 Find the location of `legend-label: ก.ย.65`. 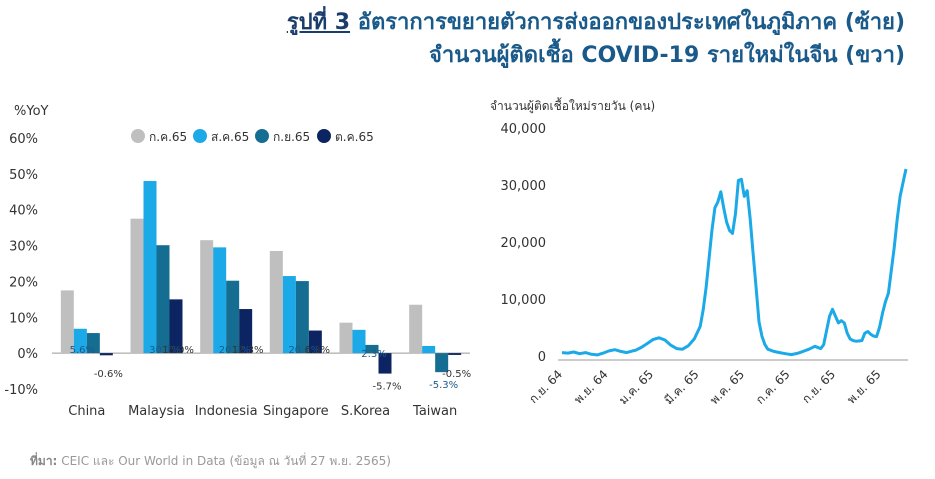

legend-label: ก.ย.65 is located at coordinates (291, 137).